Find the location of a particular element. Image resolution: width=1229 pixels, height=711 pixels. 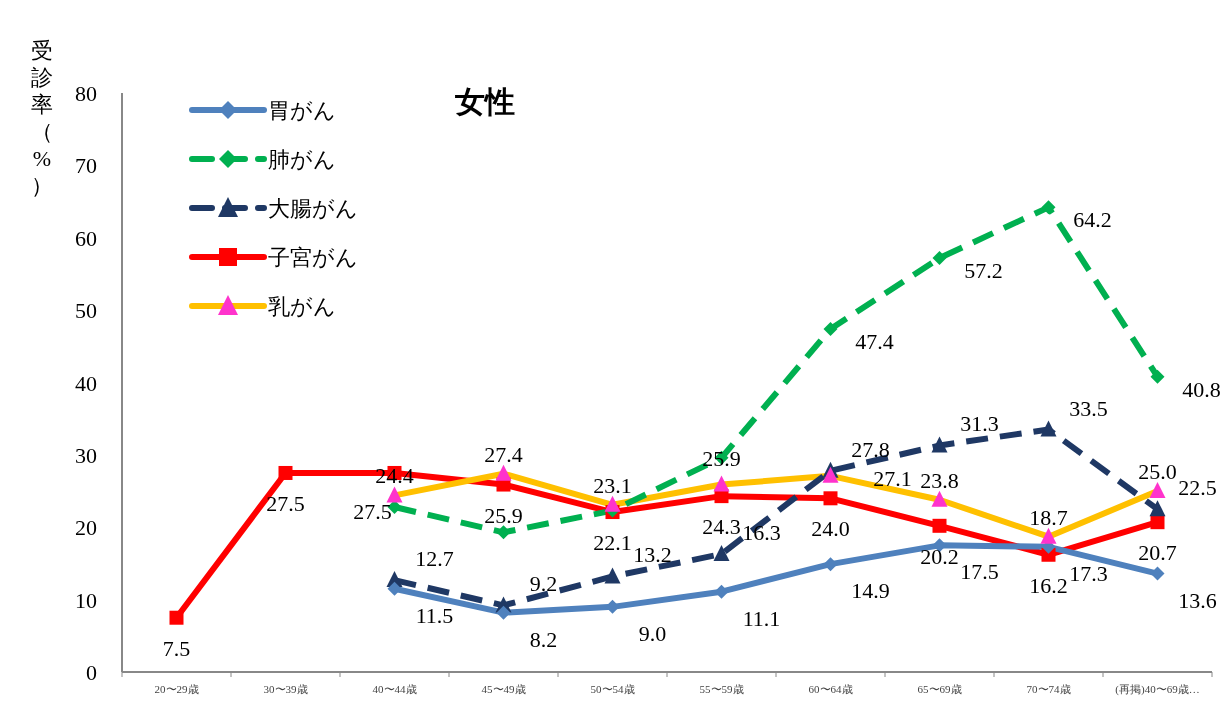

x-tick-label: 55〜59歳 is located at coordinates (721, 689).